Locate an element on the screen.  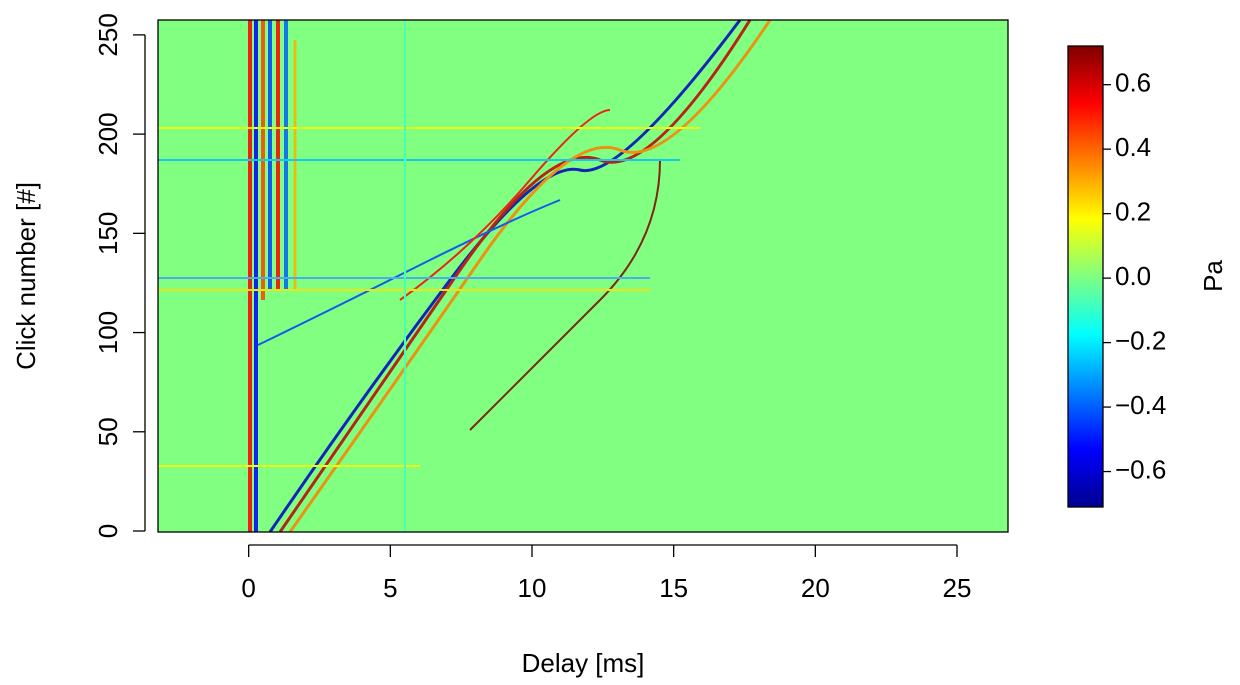
colorbar-tick-label: −0.4 is located at coordinates (1140, 405).